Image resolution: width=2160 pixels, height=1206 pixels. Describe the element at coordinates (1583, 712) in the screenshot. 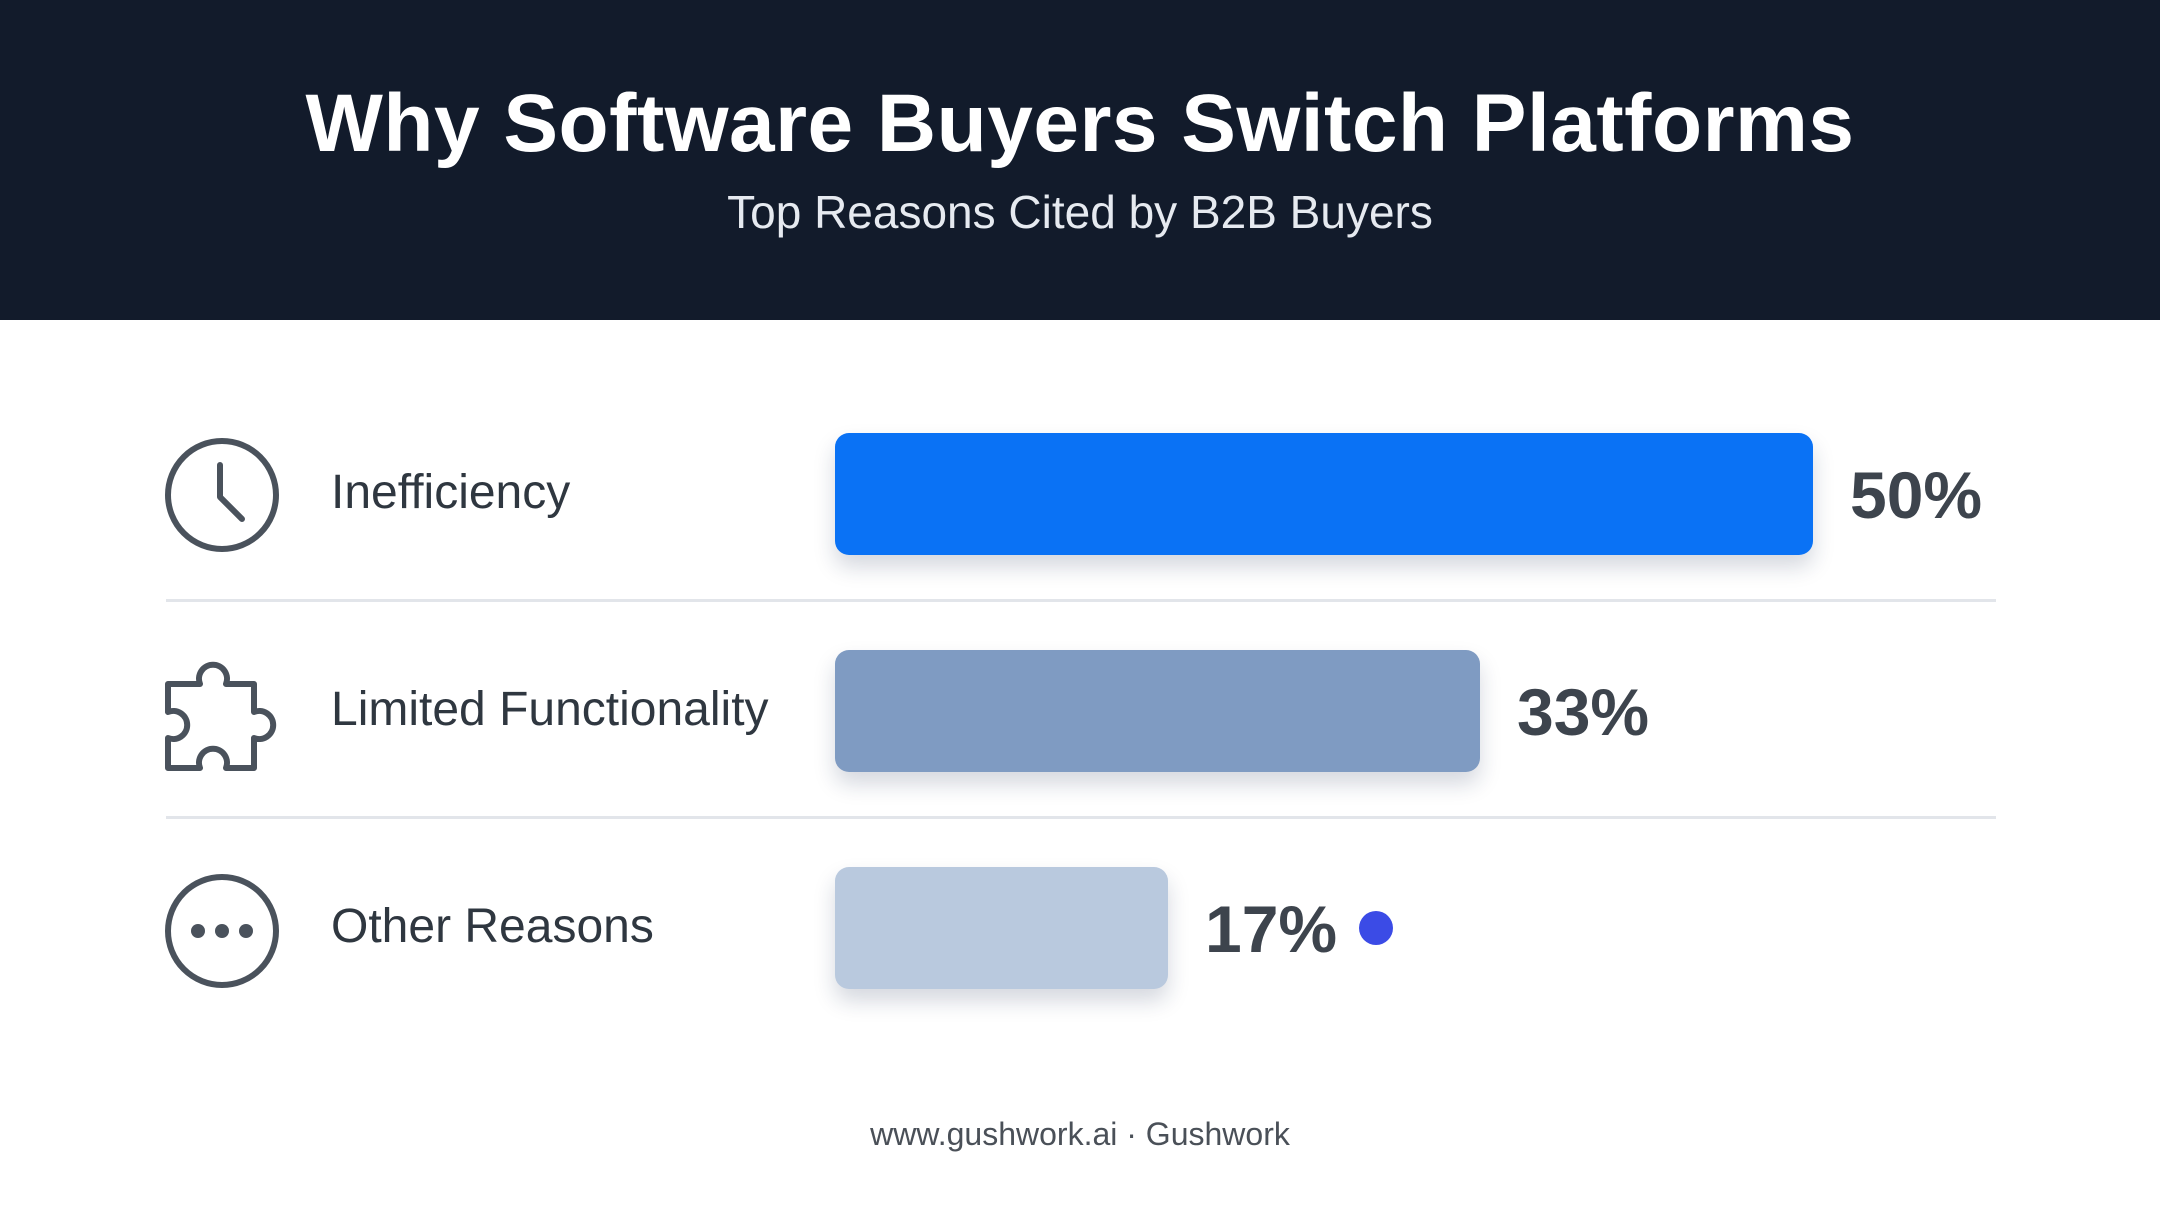

I see `value-label: 33%` at that location.